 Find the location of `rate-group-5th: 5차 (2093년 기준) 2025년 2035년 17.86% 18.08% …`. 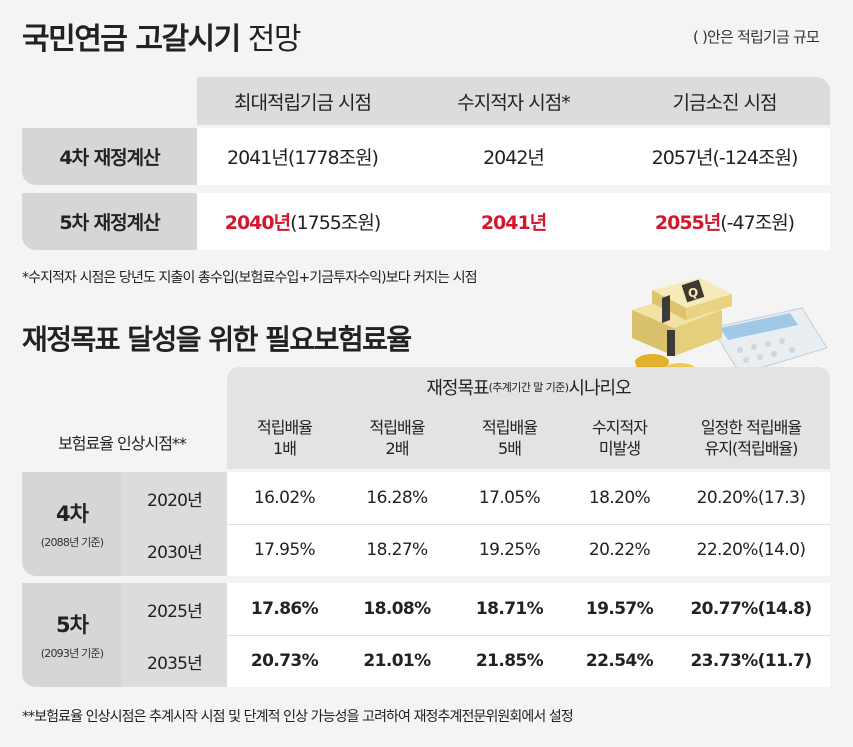

rate-group-5th: 5차 (2093년 기준) 2025년 2035년 17.86% 18.08% … is located at coordinates (426, 635).